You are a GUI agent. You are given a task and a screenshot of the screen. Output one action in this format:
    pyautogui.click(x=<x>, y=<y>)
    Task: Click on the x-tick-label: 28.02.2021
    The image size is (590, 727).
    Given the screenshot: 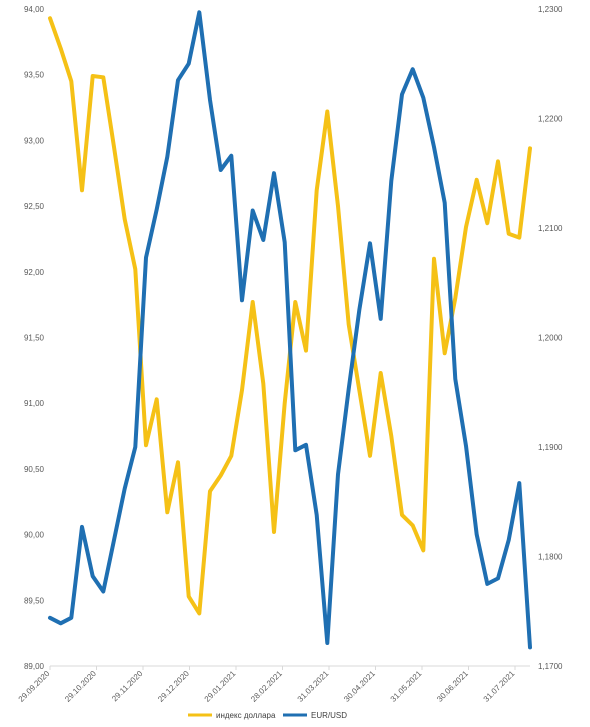 What is the action you would take?
    pyautogui.click(x=266, y=686)
    